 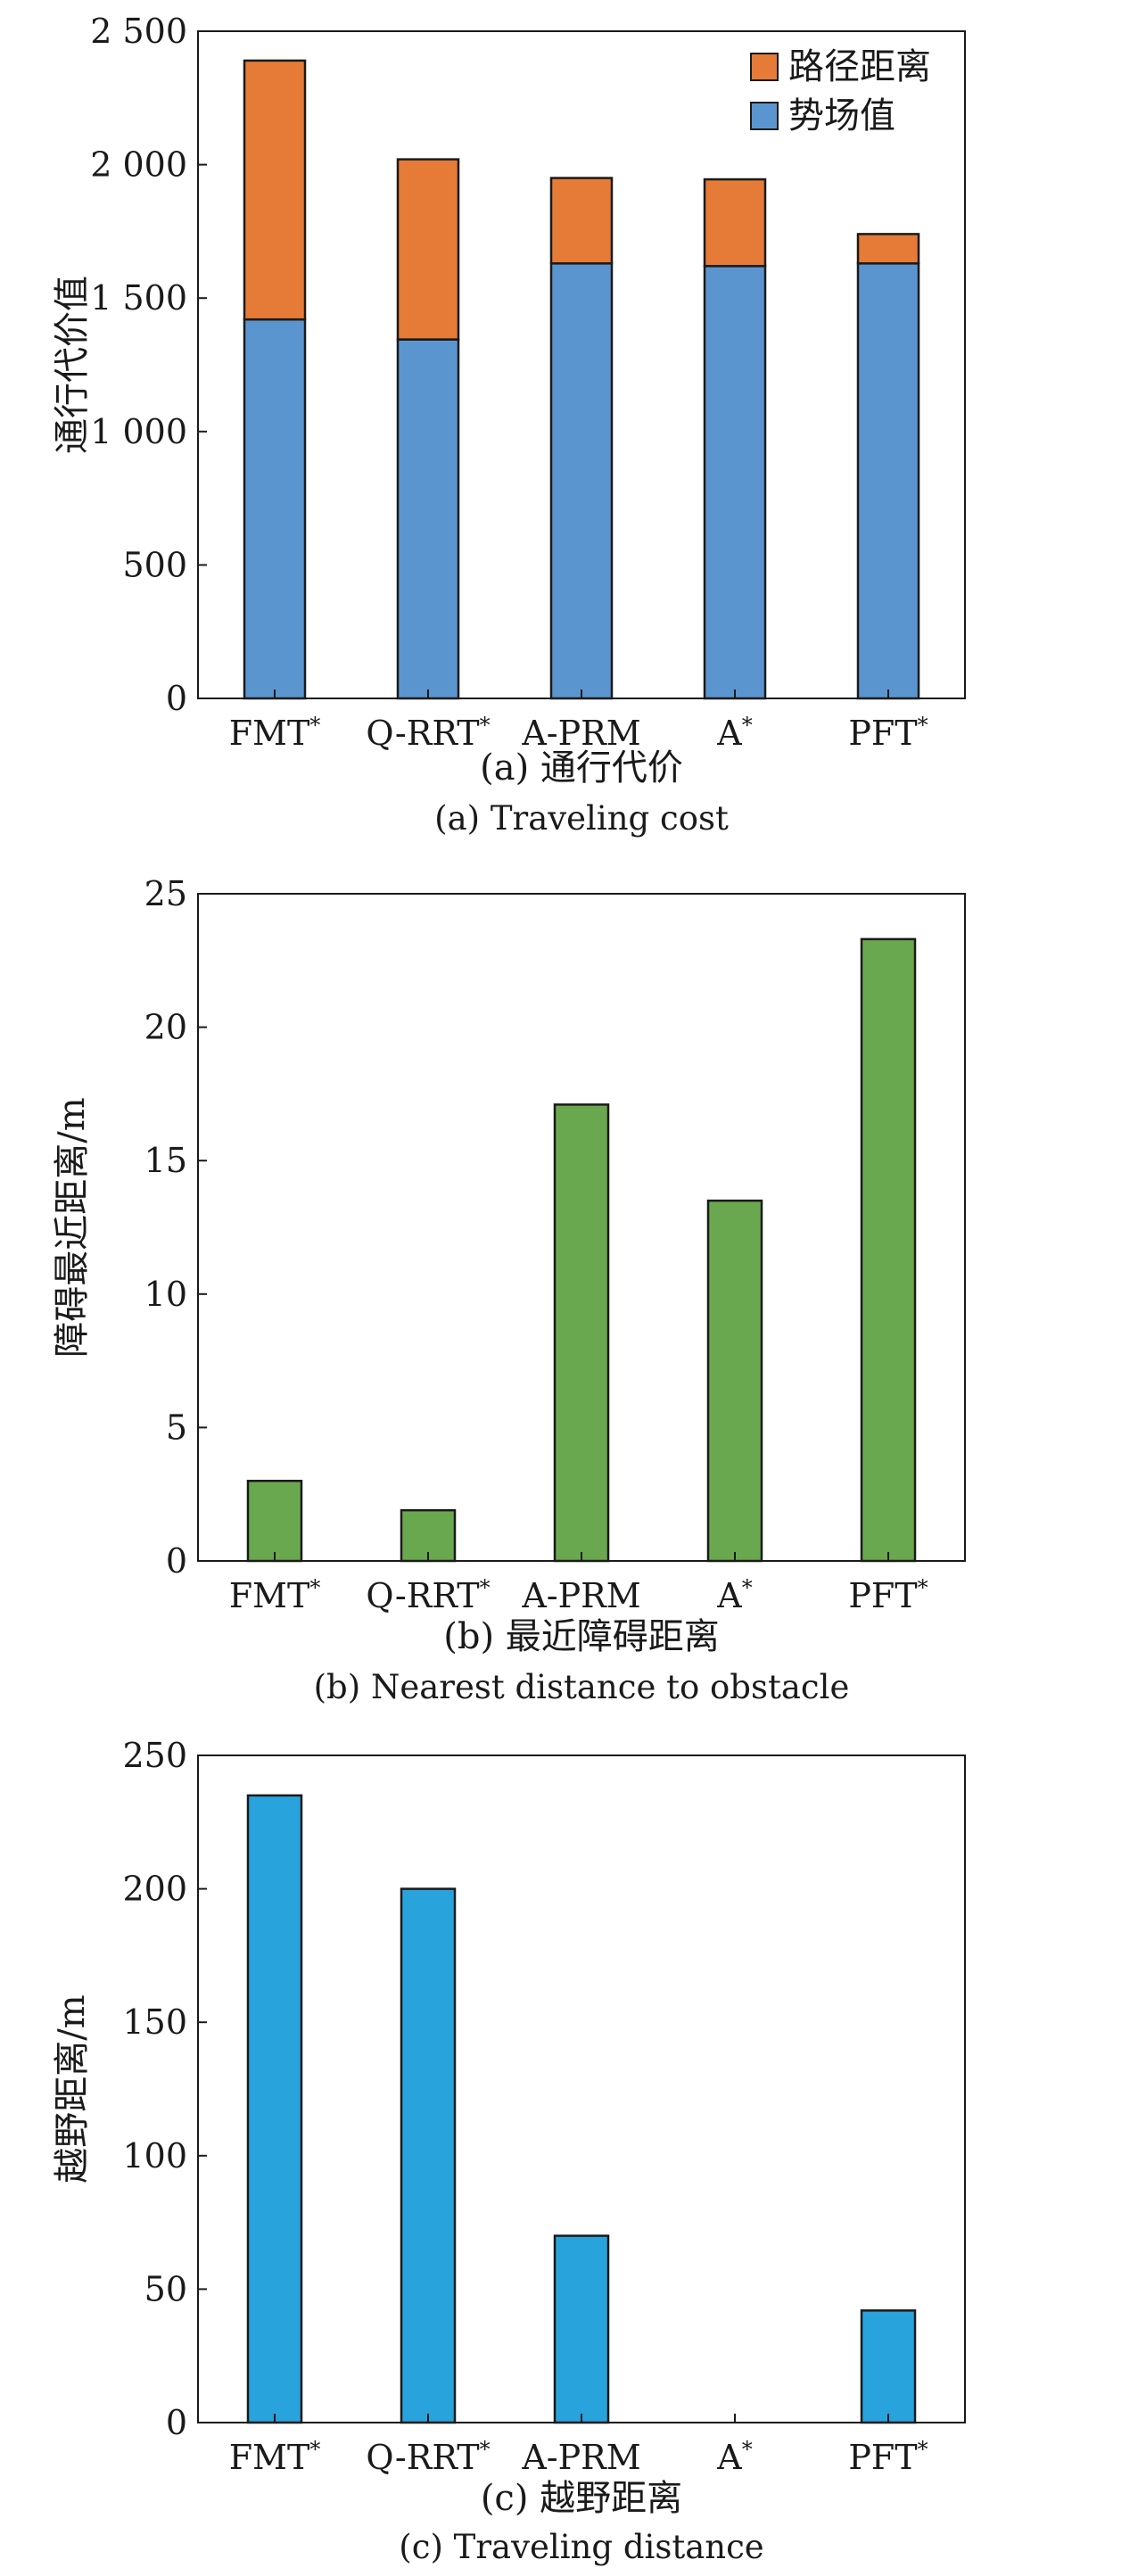 I want to click on bar-path-pftstar, so click(x=888, y=249).